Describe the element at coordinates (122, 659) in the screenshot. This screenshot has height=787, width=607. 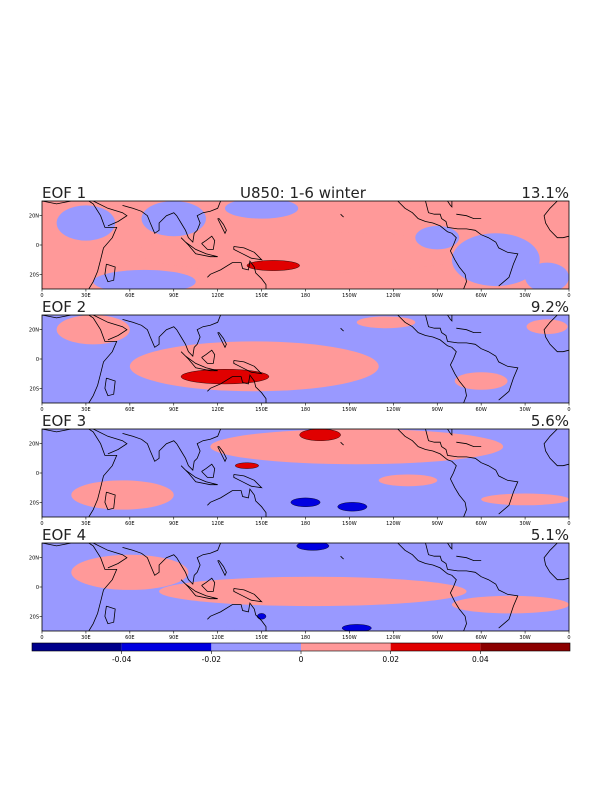
I see `colorbar-tick-label: -0.04` at that location.